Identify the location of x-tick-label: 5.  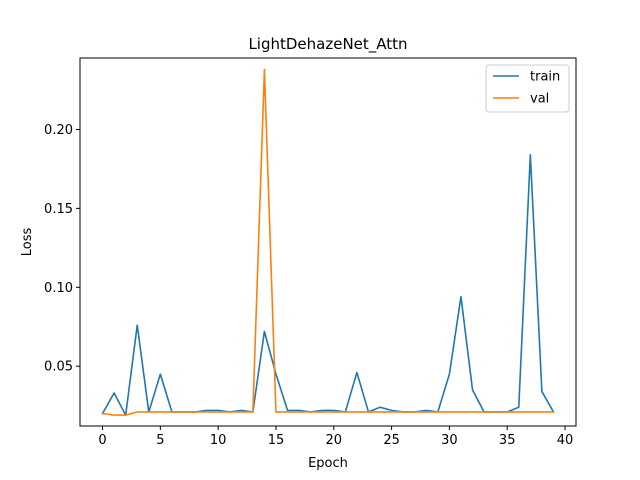
(160, 440).